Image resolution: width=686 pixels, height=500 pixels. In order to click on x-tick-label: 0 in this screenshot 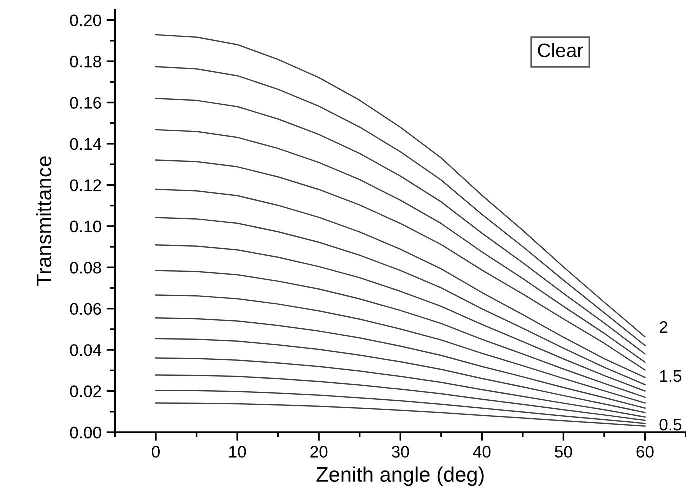, I will do `click(156, 452)`.